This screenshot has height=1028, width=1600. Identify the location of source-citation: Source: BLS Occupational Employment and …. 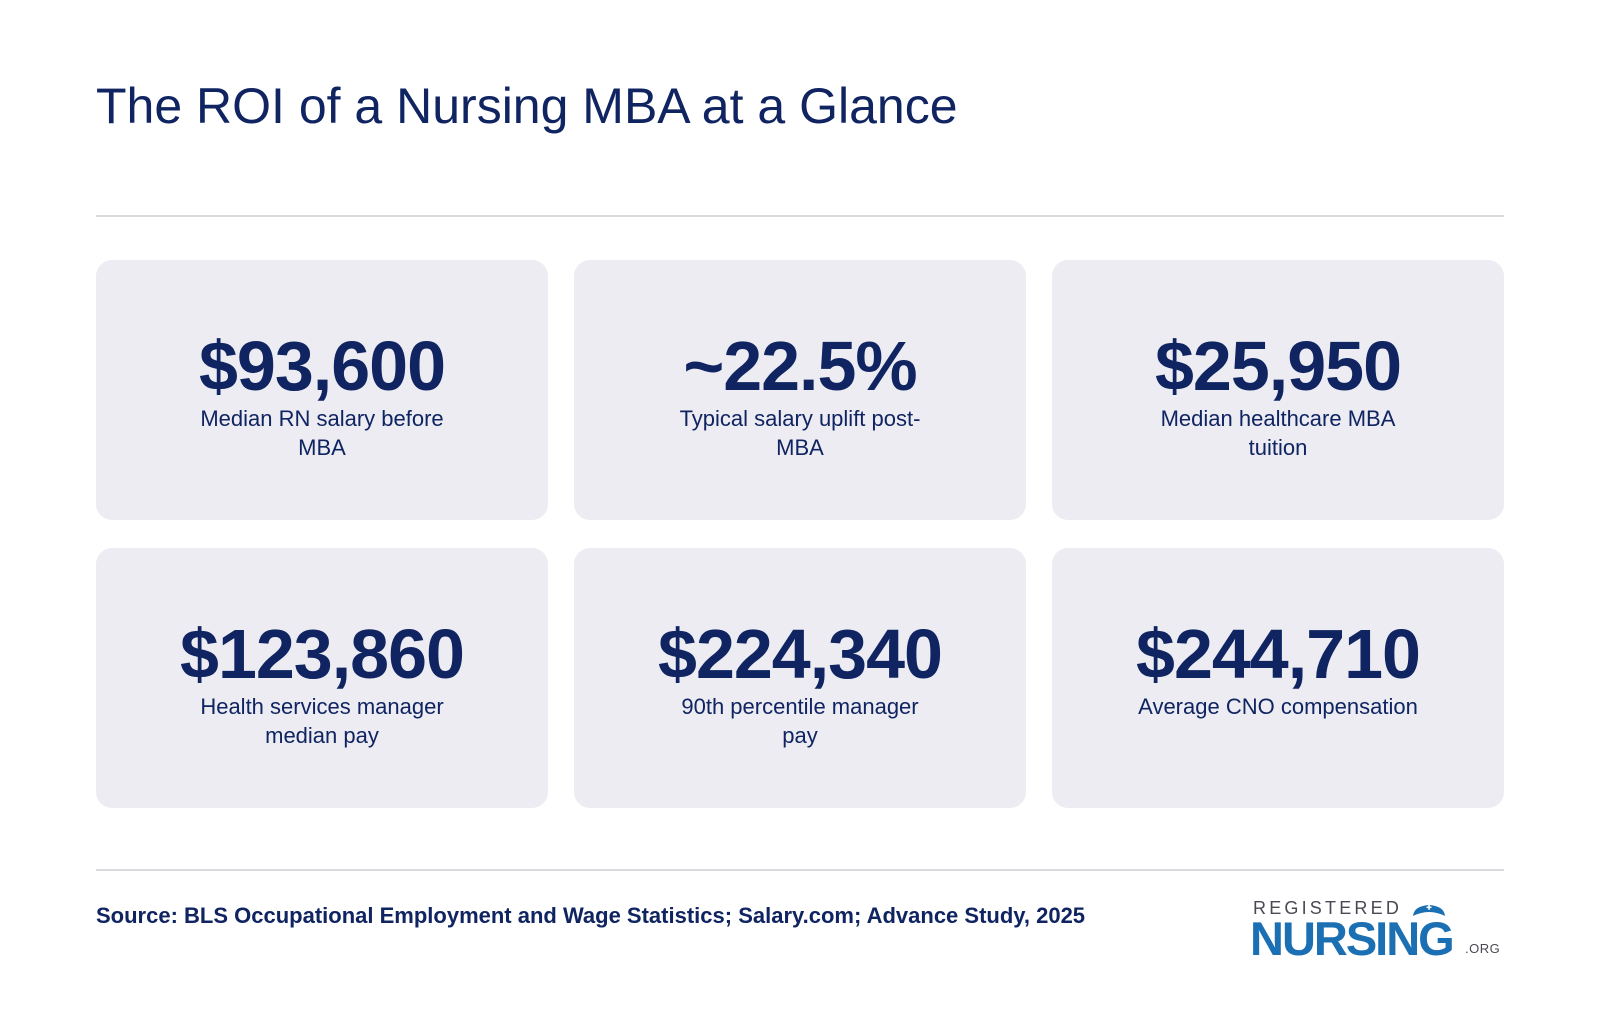
(591, 915).